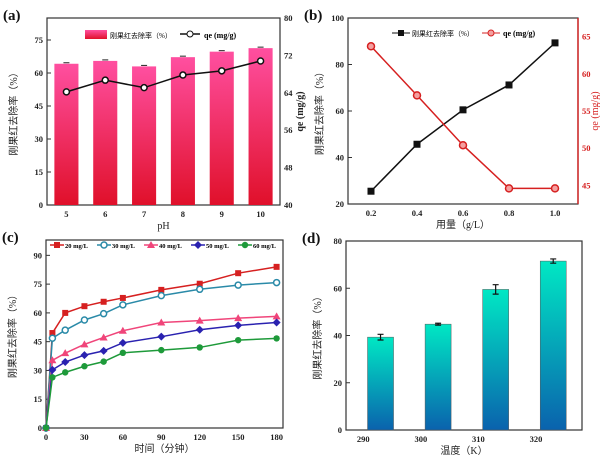 Image resolution: width=600 pixels, height=468 pixels. Describe the element at coordinates (288, 205) in the screenshot. I see `y2-tick-label: 40` at that location.